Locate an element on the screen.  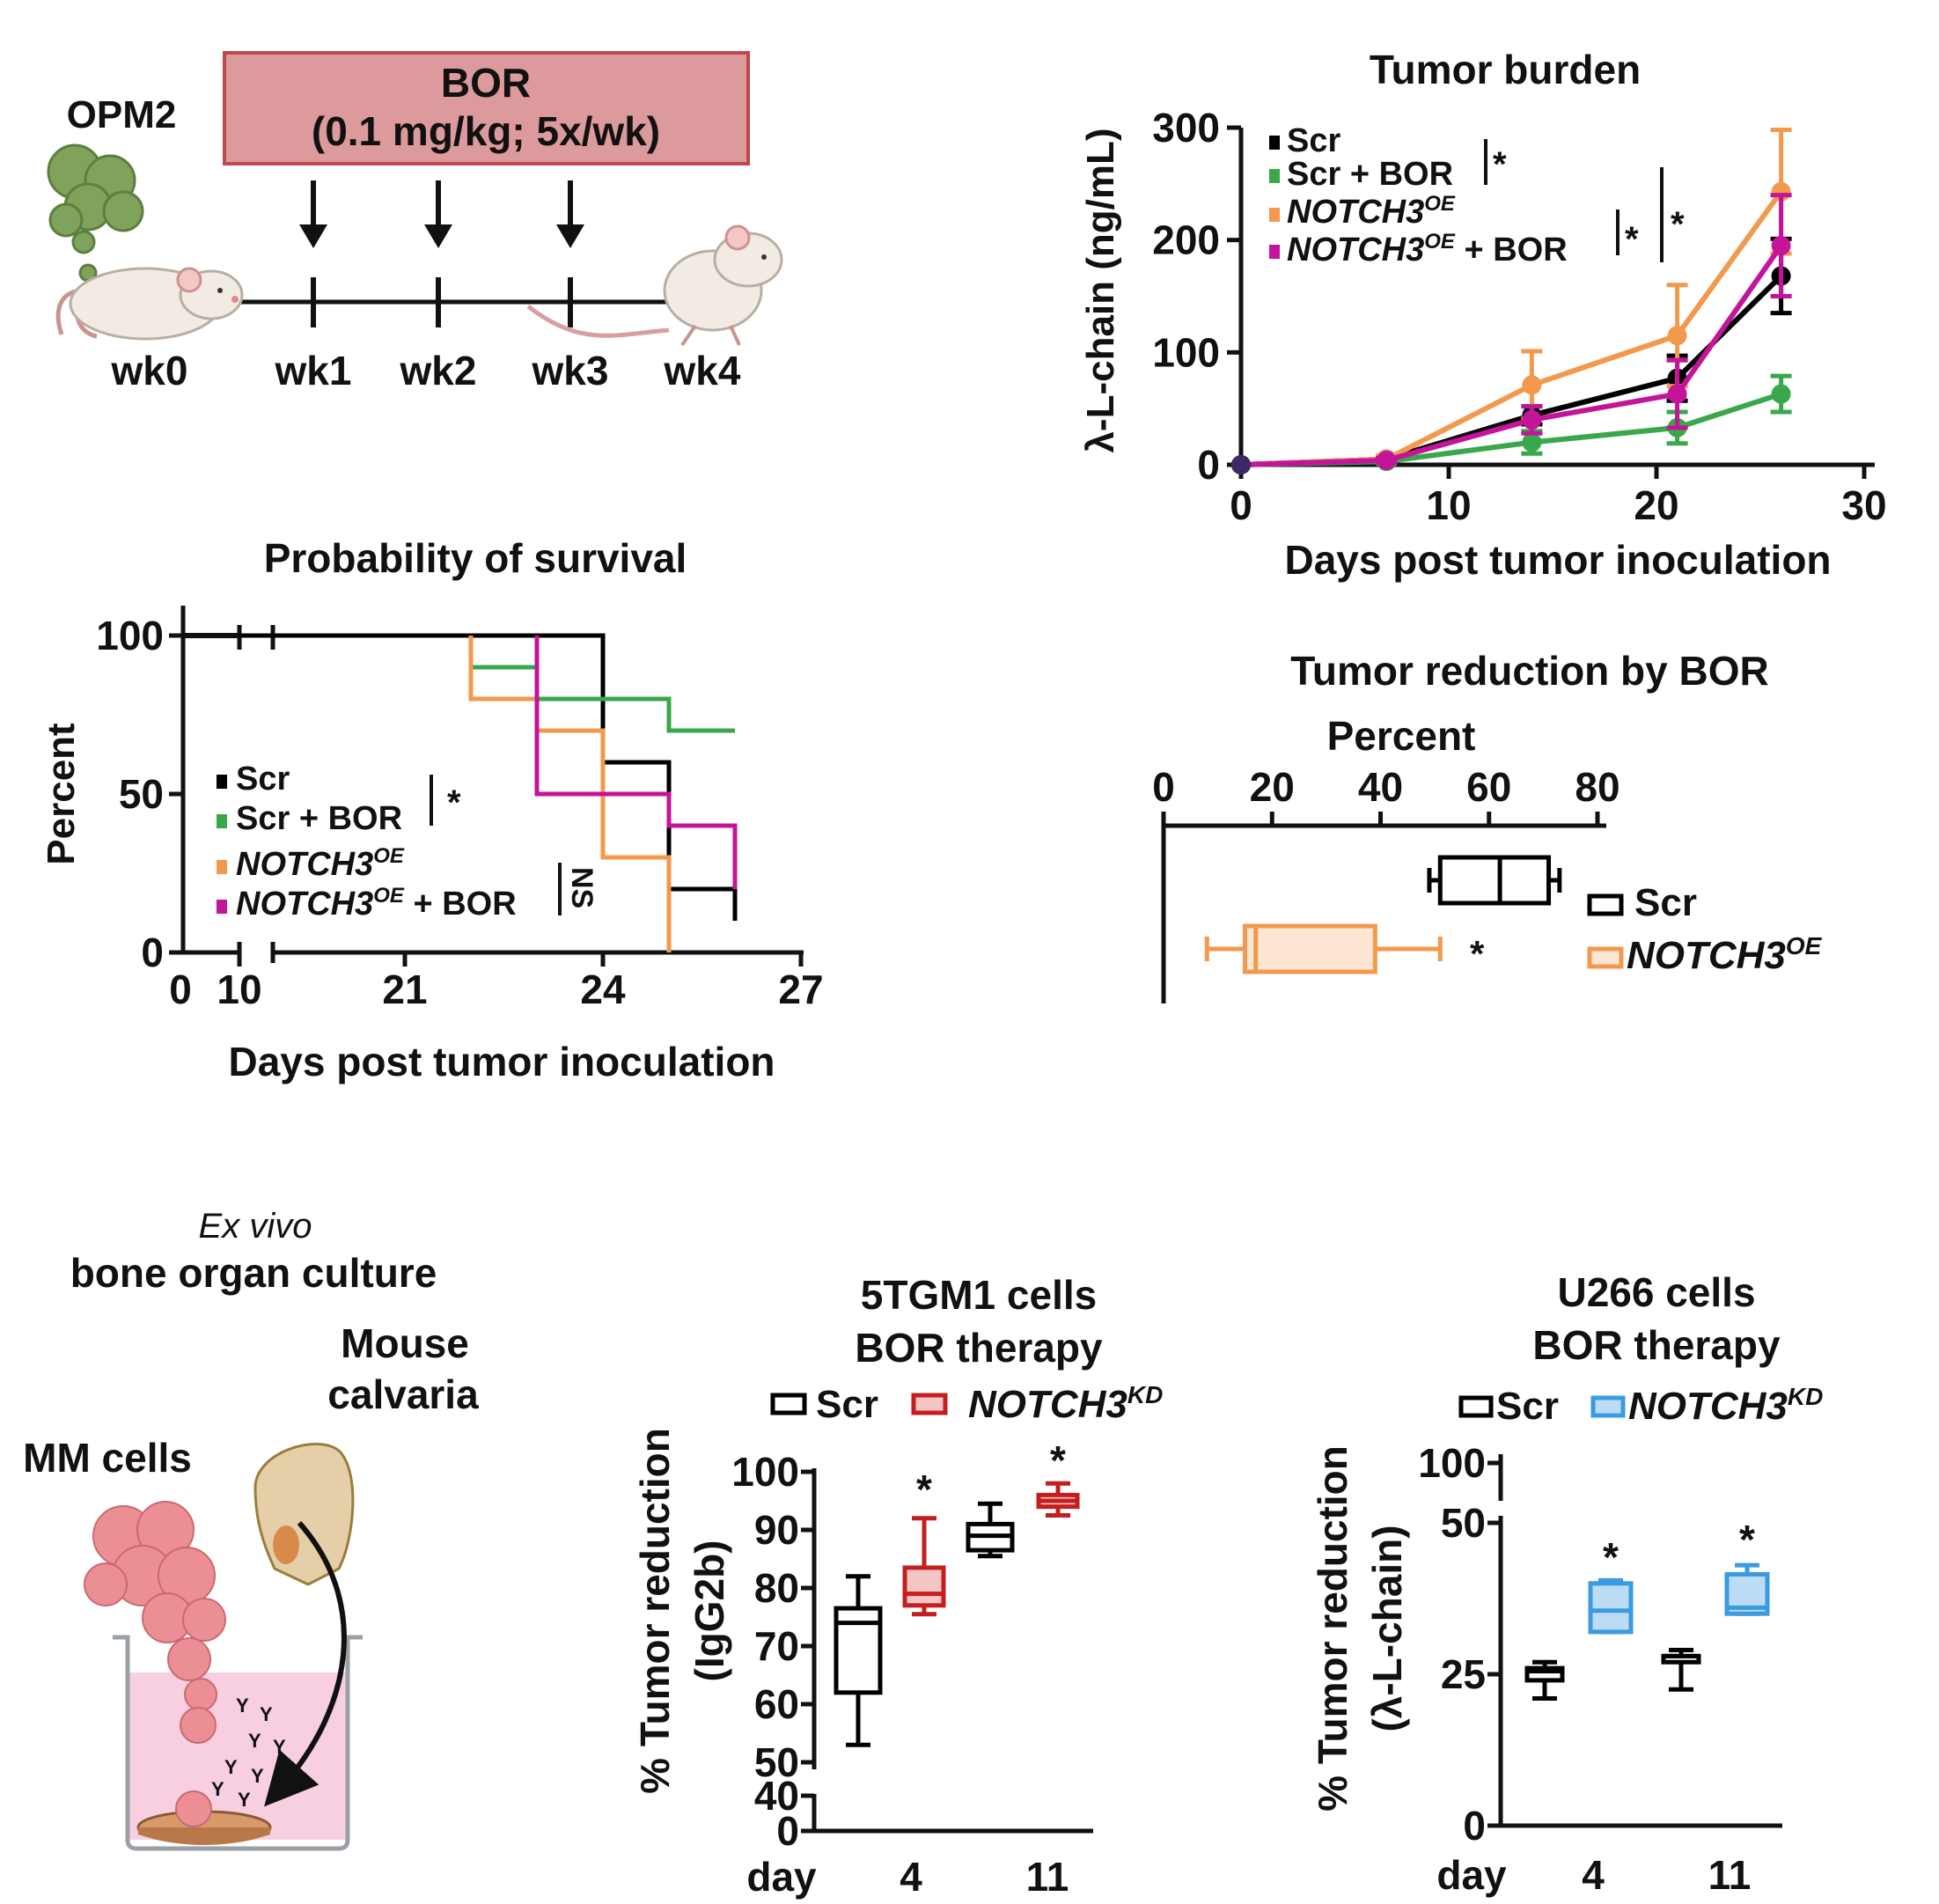
x-axis-prefix: day is located at coordinates (1472, 1875).